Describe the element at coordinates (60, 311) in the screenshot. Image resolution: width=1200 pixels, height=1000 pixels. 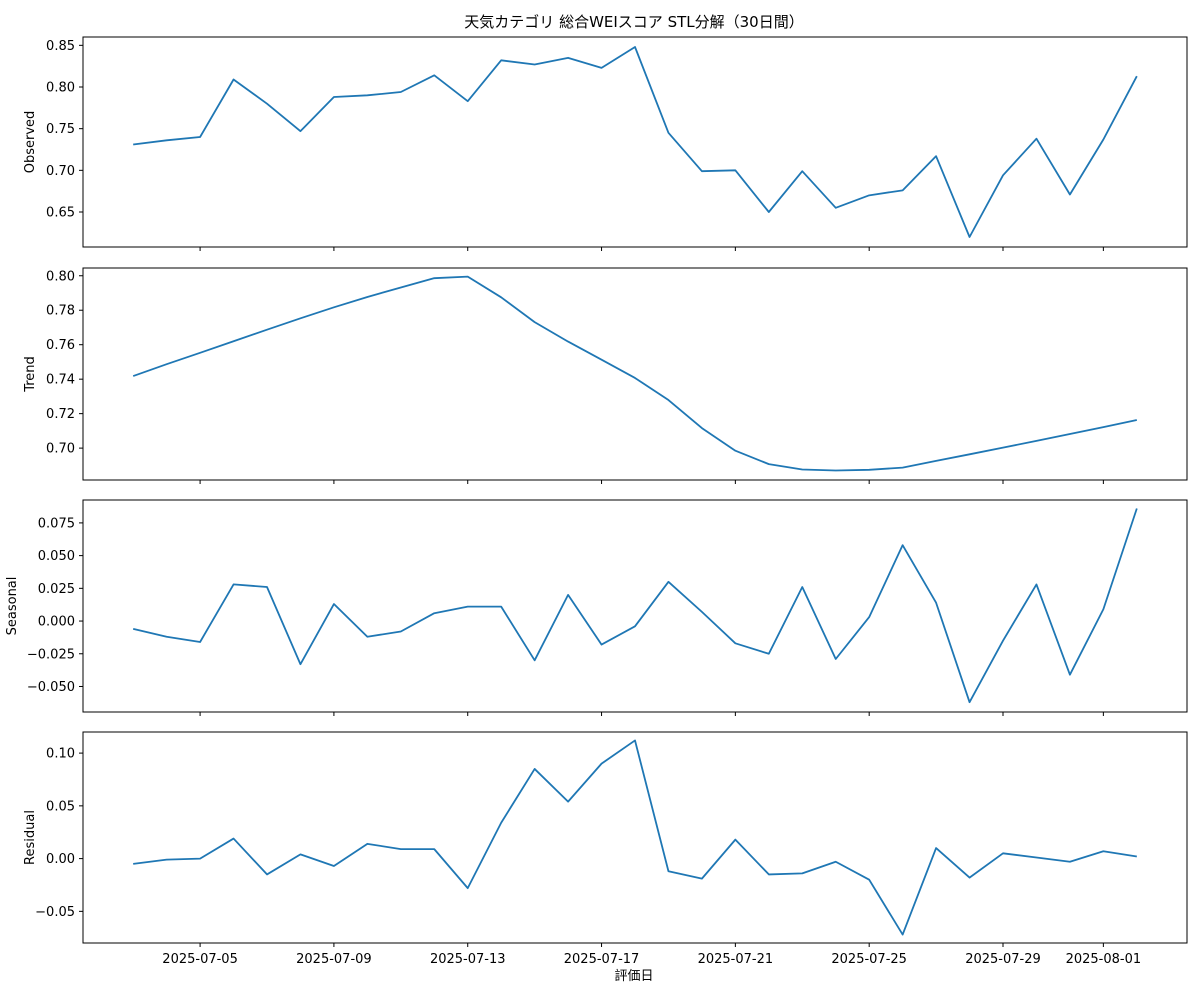
I see `y-tick-label: 0.78` at that location.